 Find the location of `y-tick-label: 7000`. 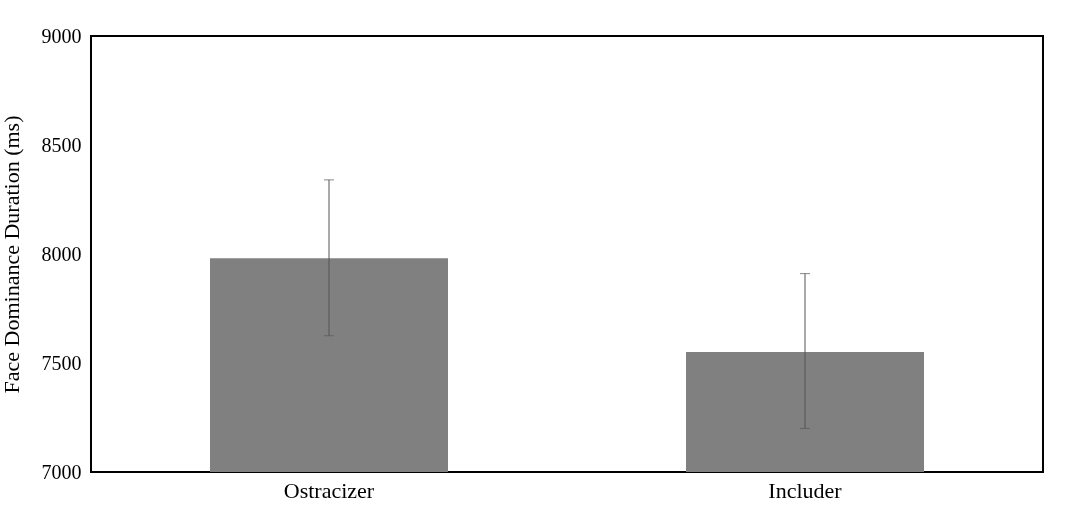

y-tick-label: 7000 is located at coordinates (61, 471).